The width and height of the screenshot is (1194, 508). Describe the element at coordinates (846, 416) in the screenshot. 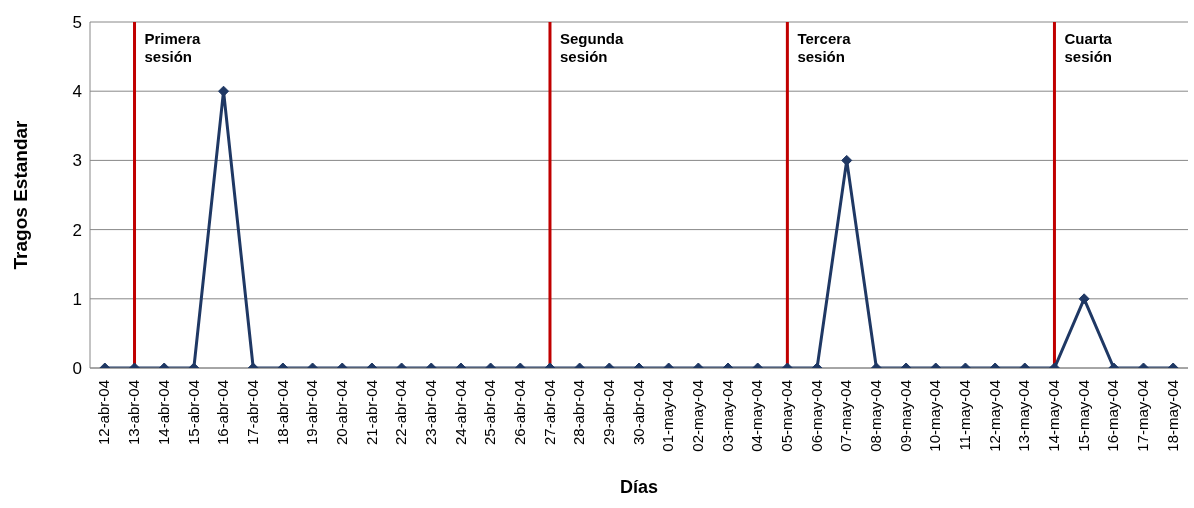

I see `x-tick-label: 07-may-04` at that location.